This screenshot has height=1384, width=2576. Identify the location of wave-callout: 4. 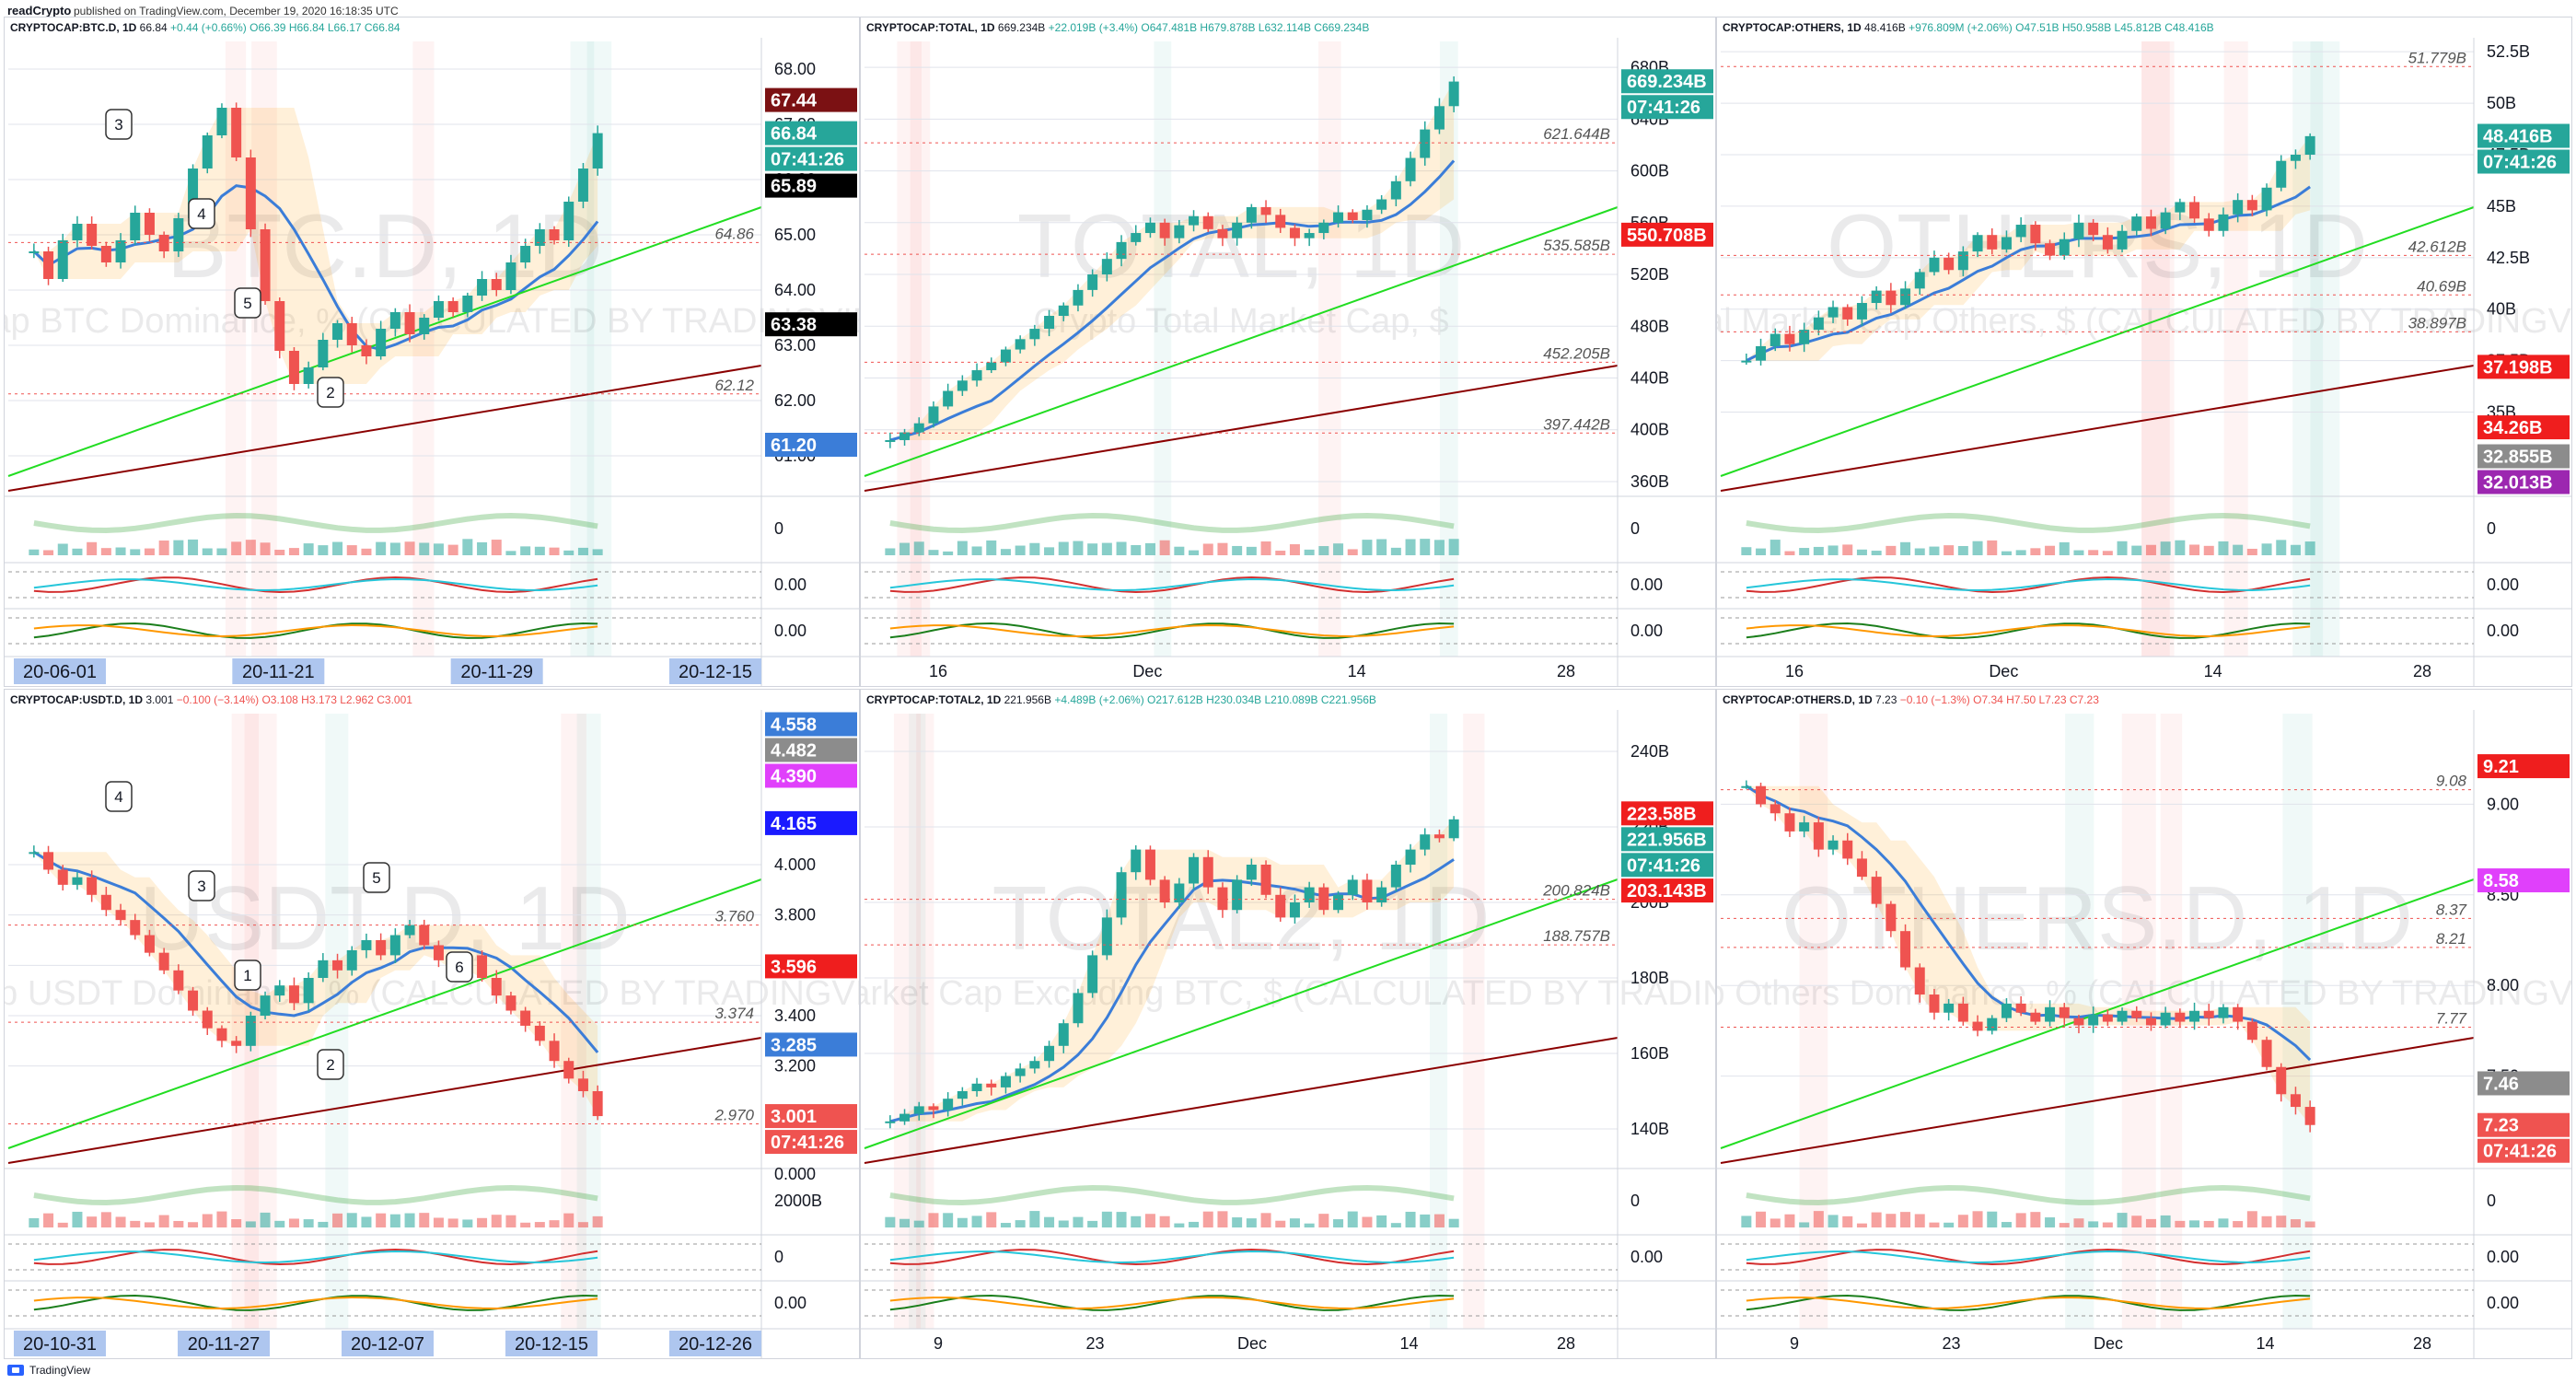
(119, 796).